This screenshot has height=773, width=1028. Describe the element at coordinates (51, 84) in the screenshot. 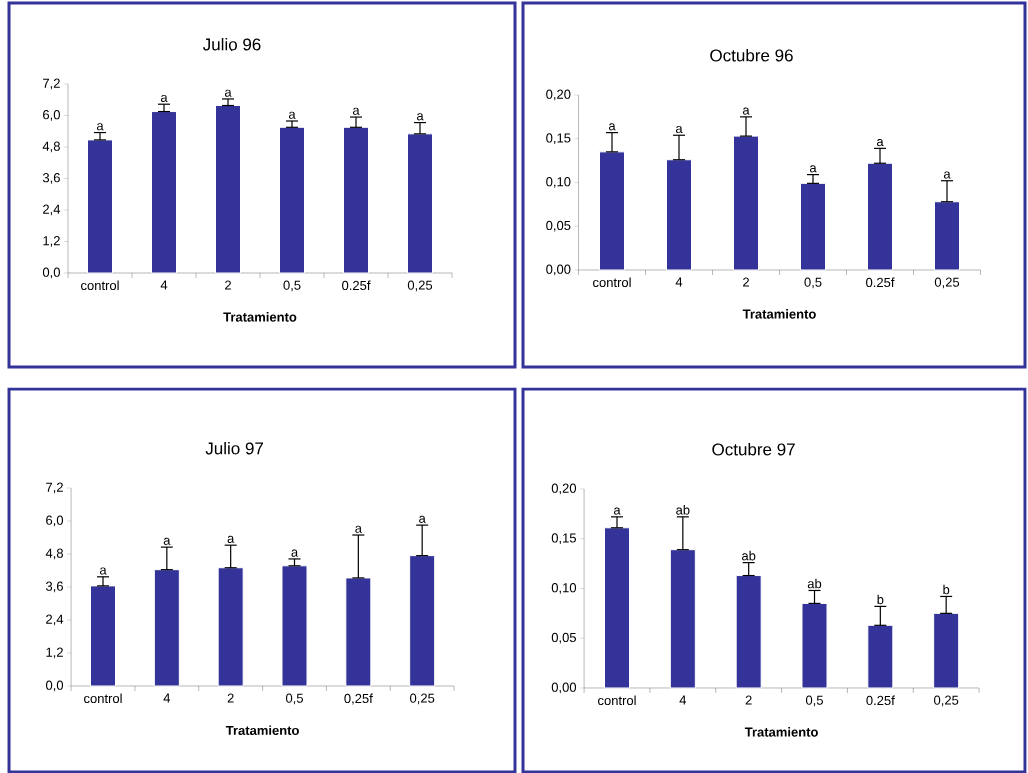

I see `y-tick-label: 7,2` at that location.